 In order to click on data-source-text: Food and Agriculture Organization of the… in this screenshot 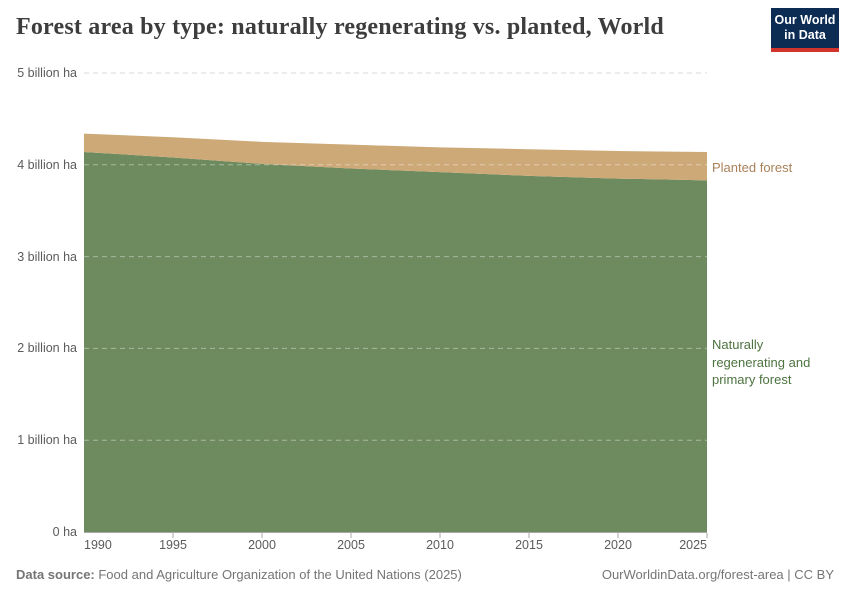, I will do `click(278, 574)`.